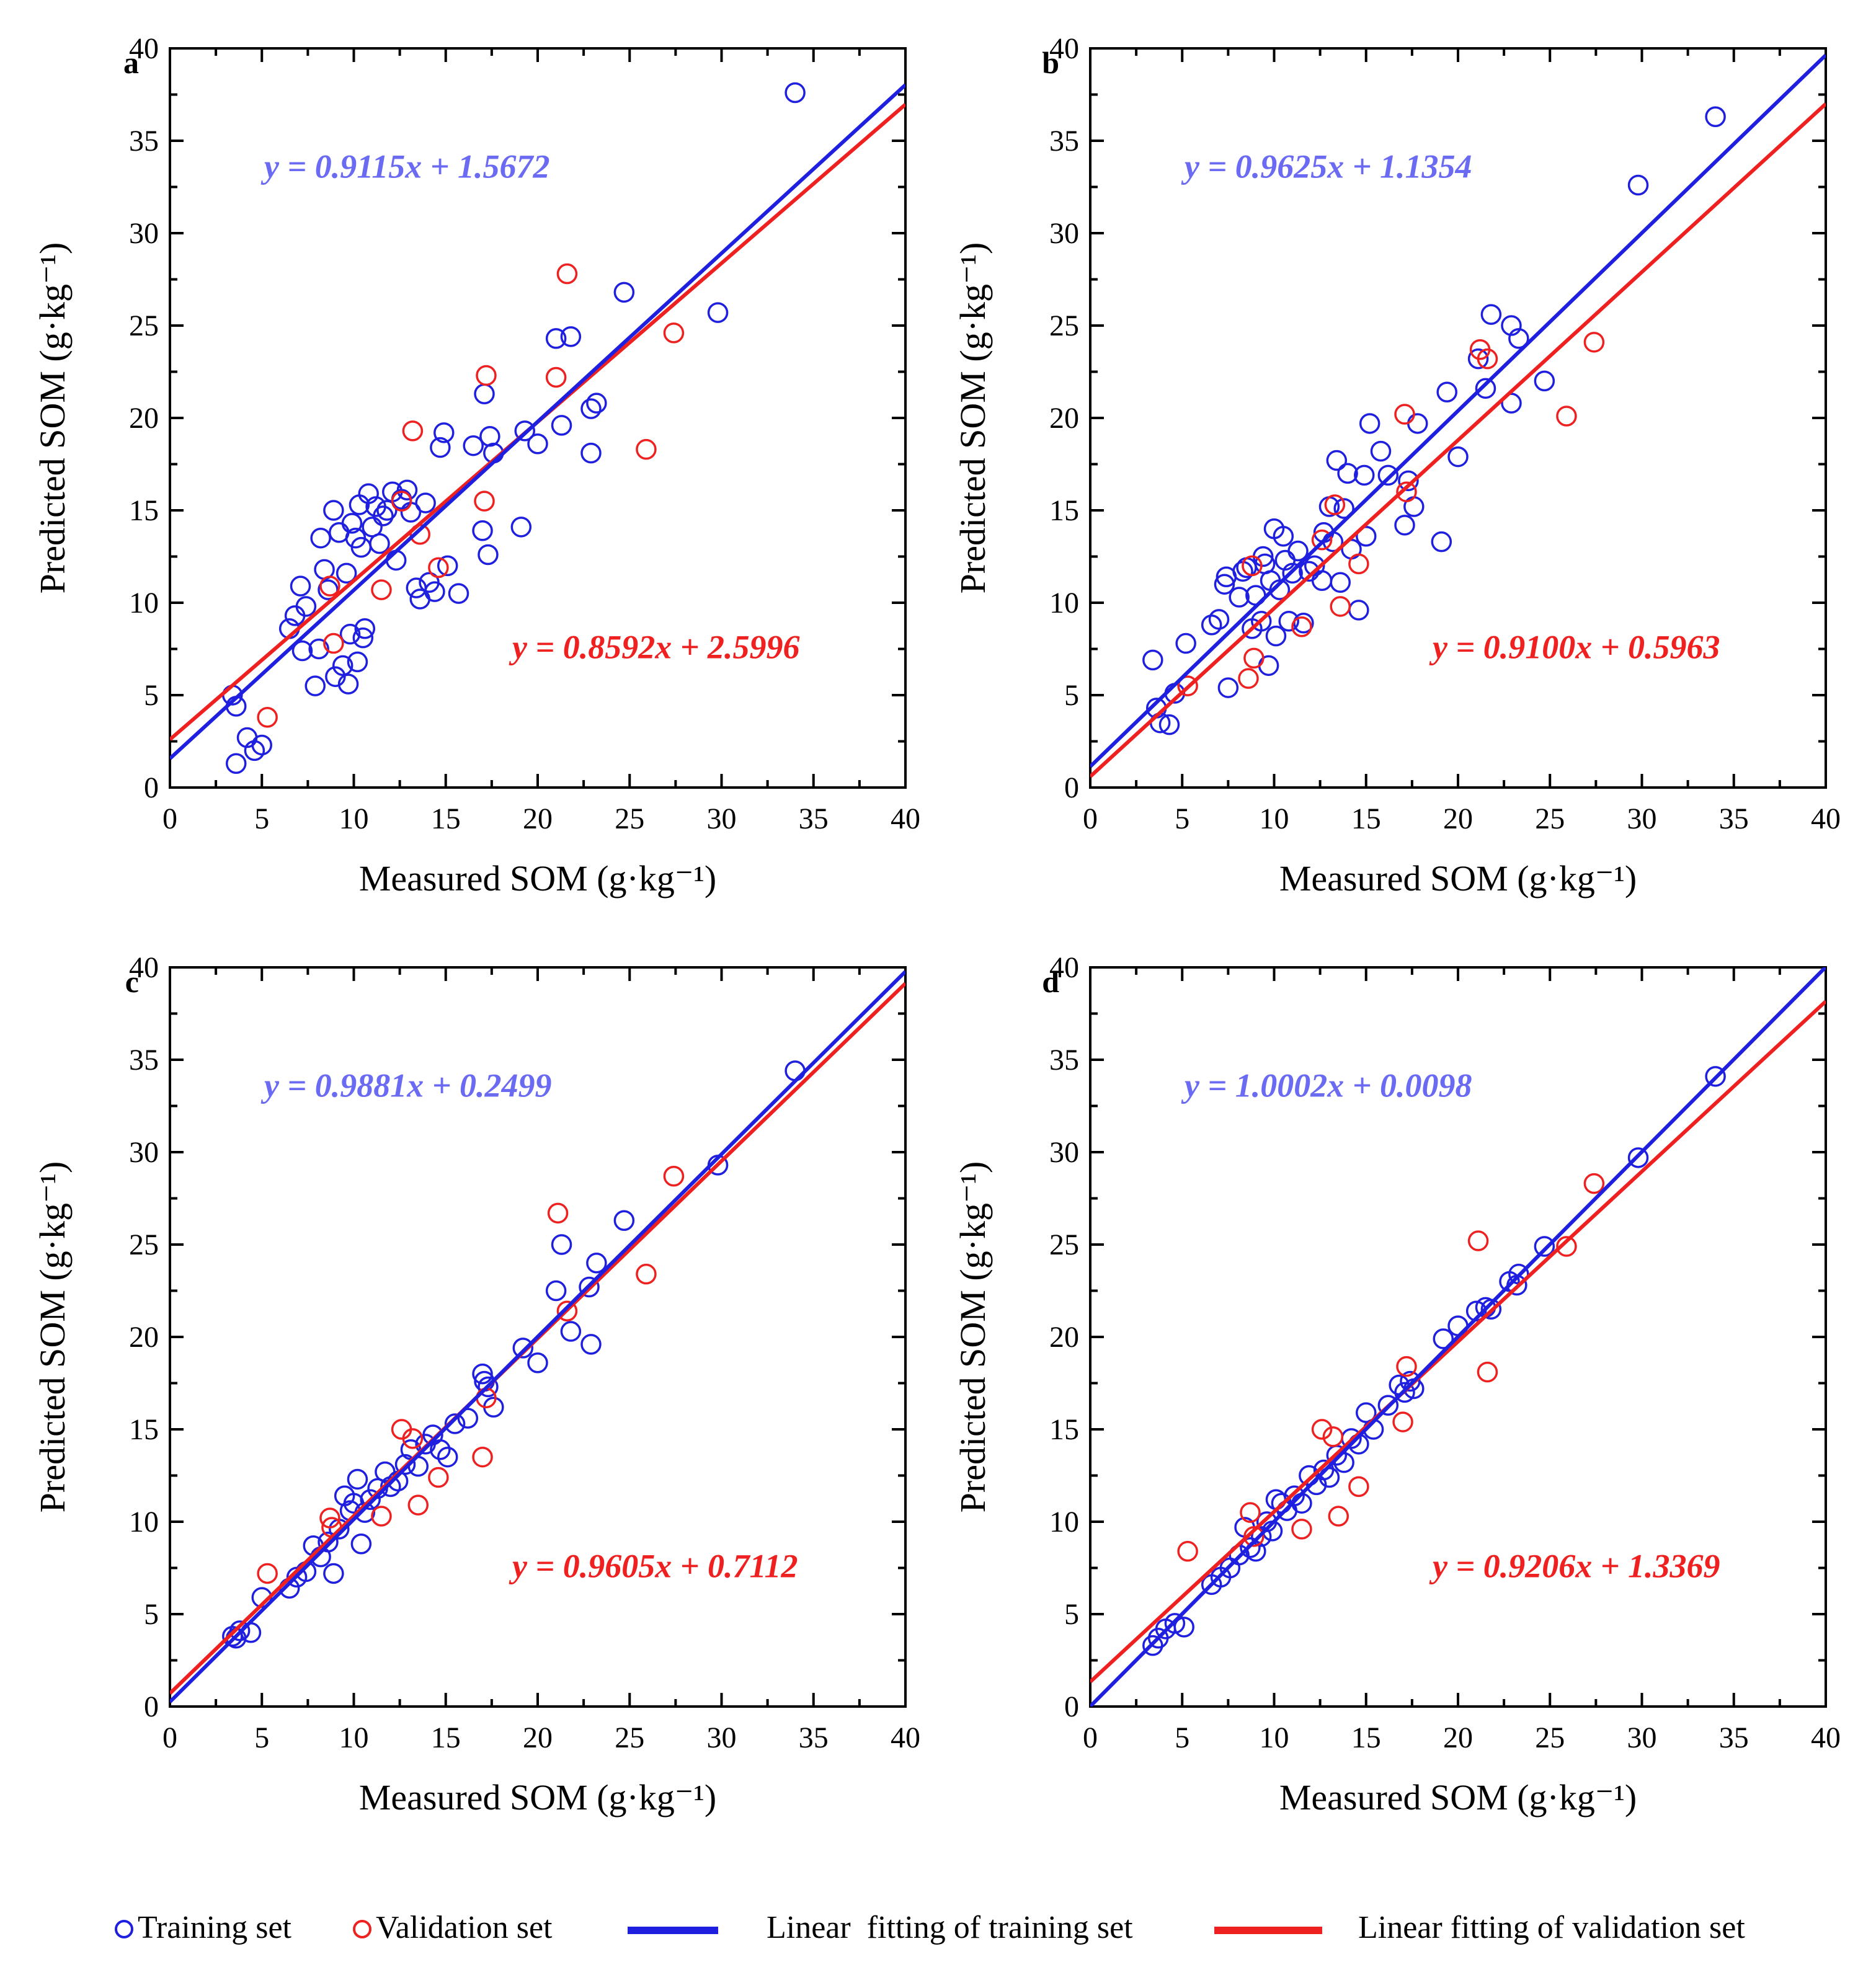 The height and width of the screenshot is (1962, 1876). What do you see at coordinates (1274, 819) in the screenshot?
I see `x-tick-label: 10` at bounding box center [1274, 819].